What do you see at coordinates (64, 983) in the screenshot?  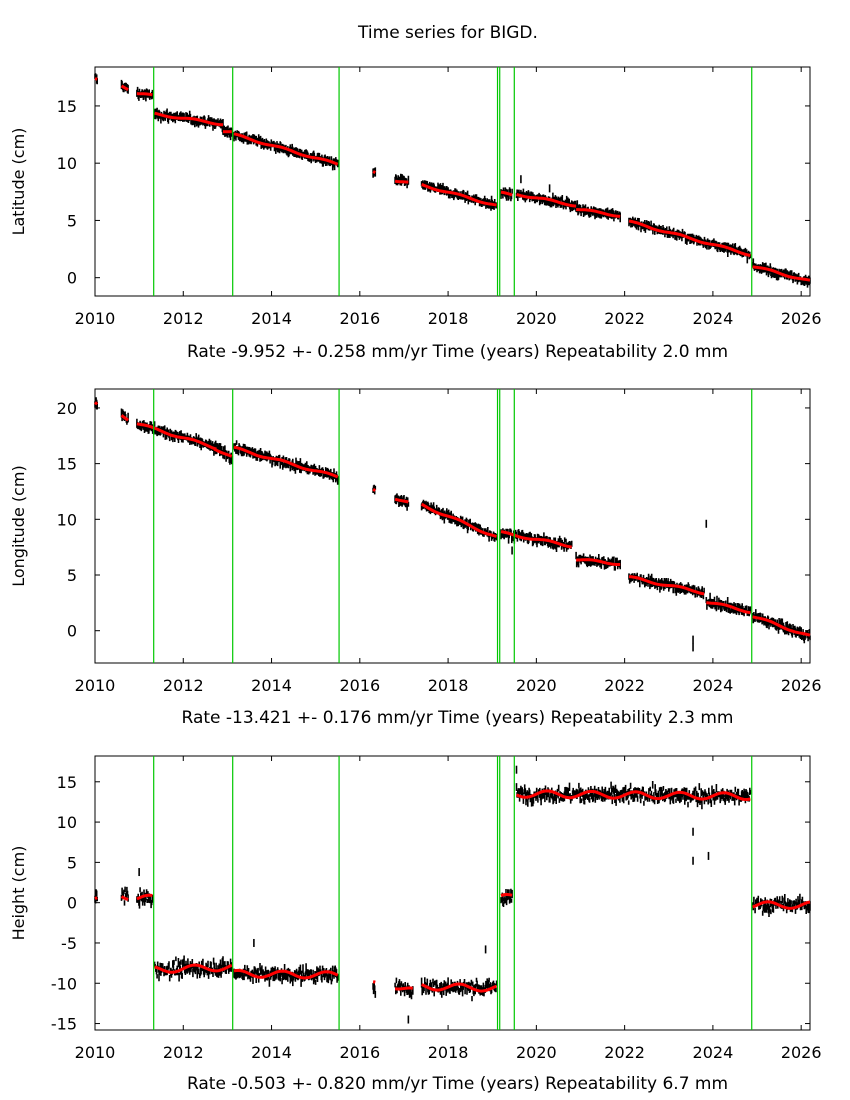 I see `y-tick-label: -10` at bounding box center [64, 983].